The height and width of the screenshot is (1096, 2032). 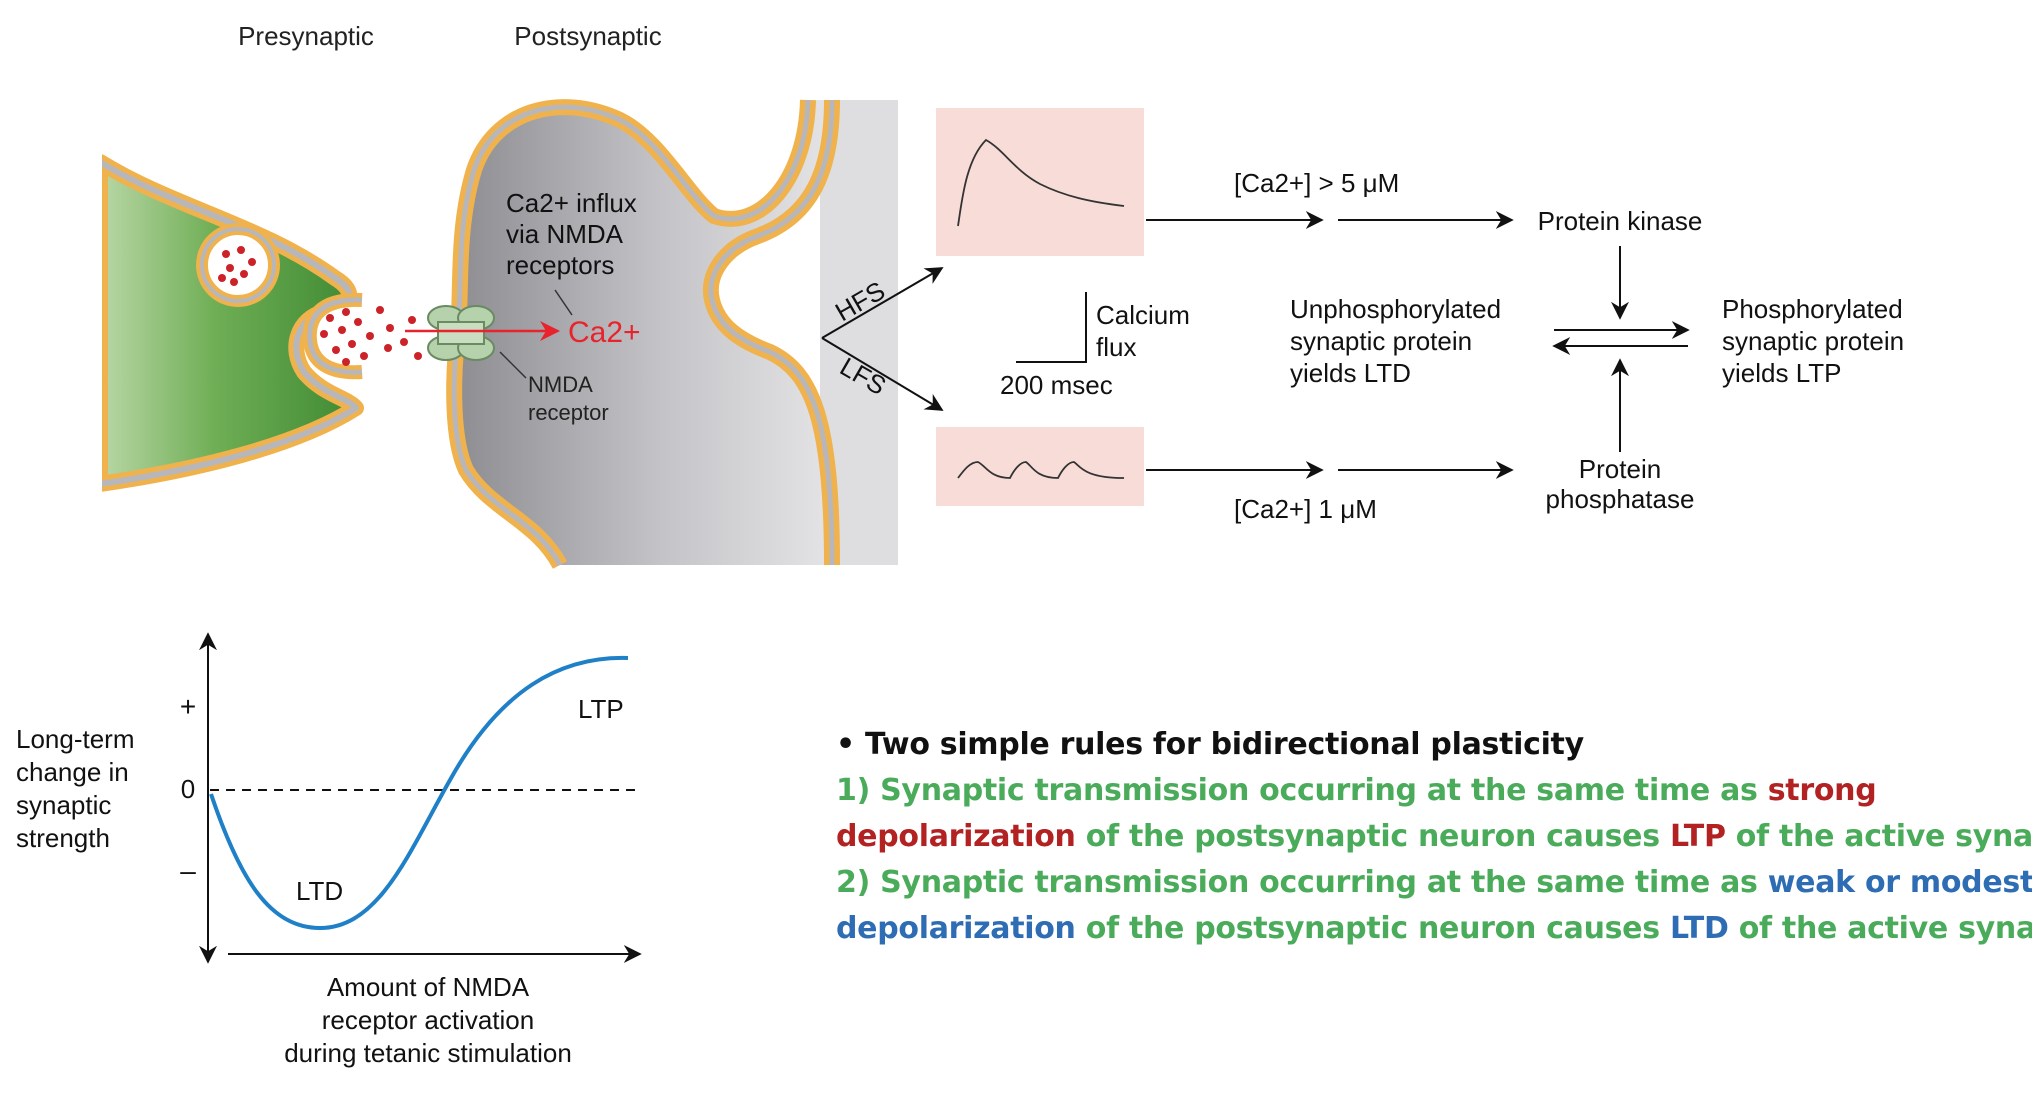 I want to click on calcium-ion-label: Ca2+, so click(x=604, y=332).